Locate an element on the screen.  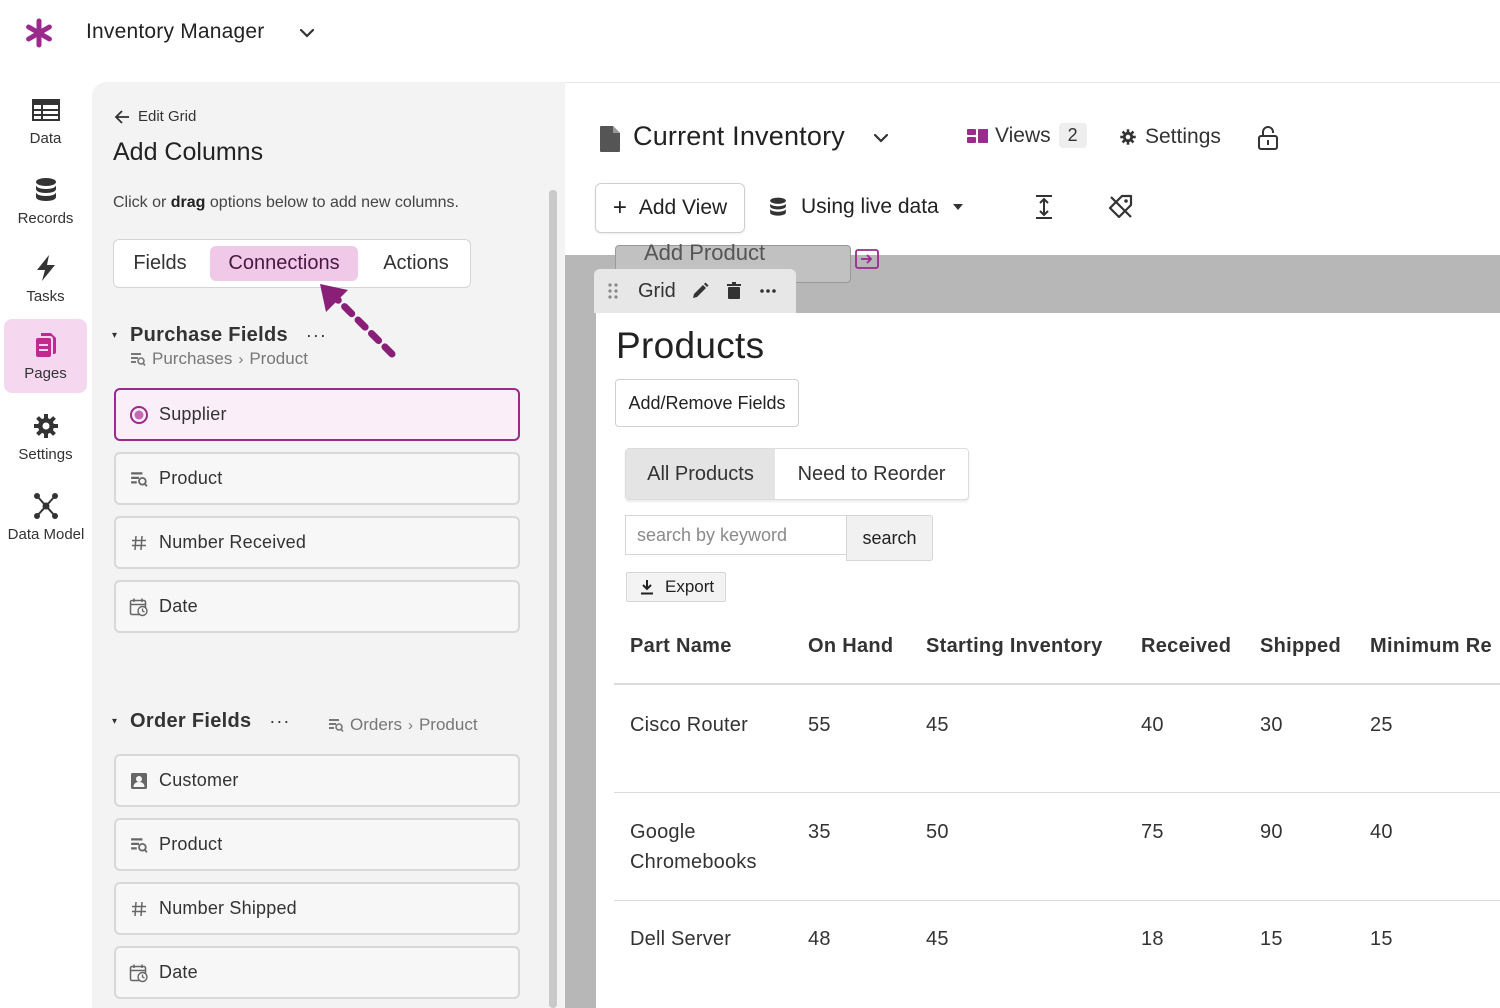
design-off-icon is located at coordinates (1121, 207).